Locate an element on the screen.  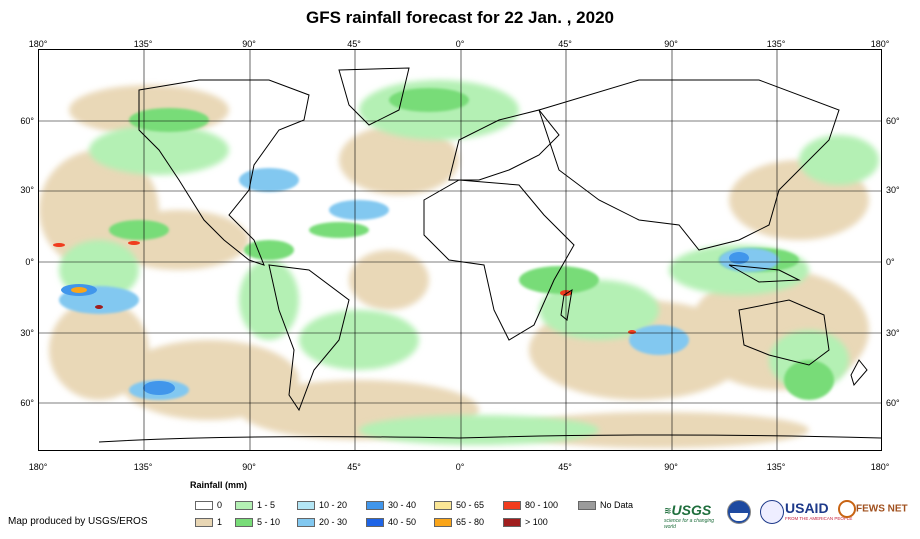
lon-tick-top: 0° is located at coordinates (460, 44).